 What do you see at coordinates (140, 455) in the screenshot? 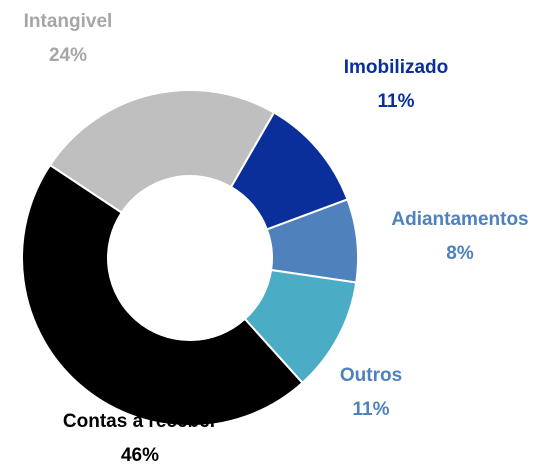
I see `slice-value: 46%` at bounding box center [140, 455].